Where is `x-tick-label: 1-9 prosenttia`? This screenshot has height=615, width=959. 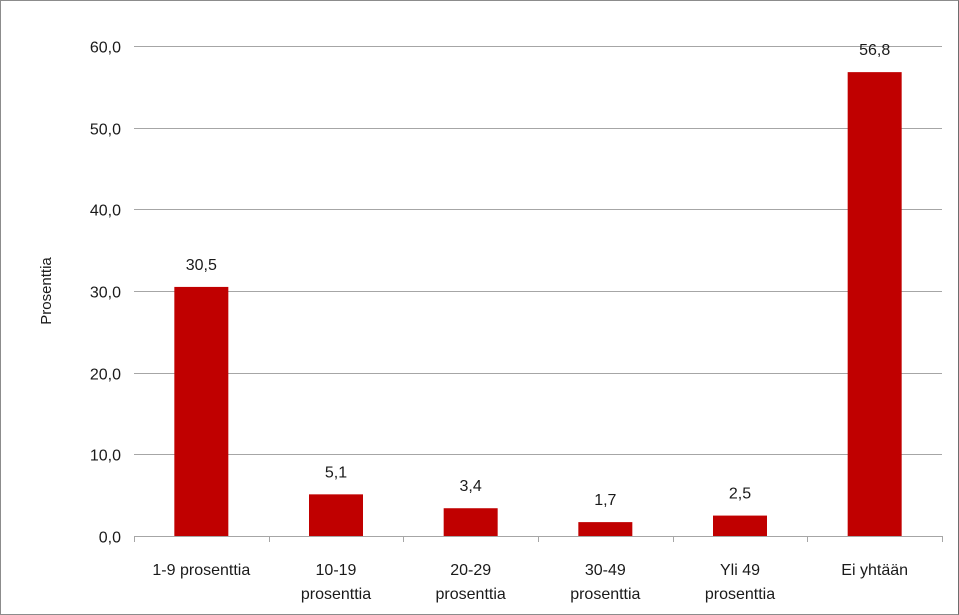 x-tick-label: 1-9 prosenttia is located at coordinates (201, 570).